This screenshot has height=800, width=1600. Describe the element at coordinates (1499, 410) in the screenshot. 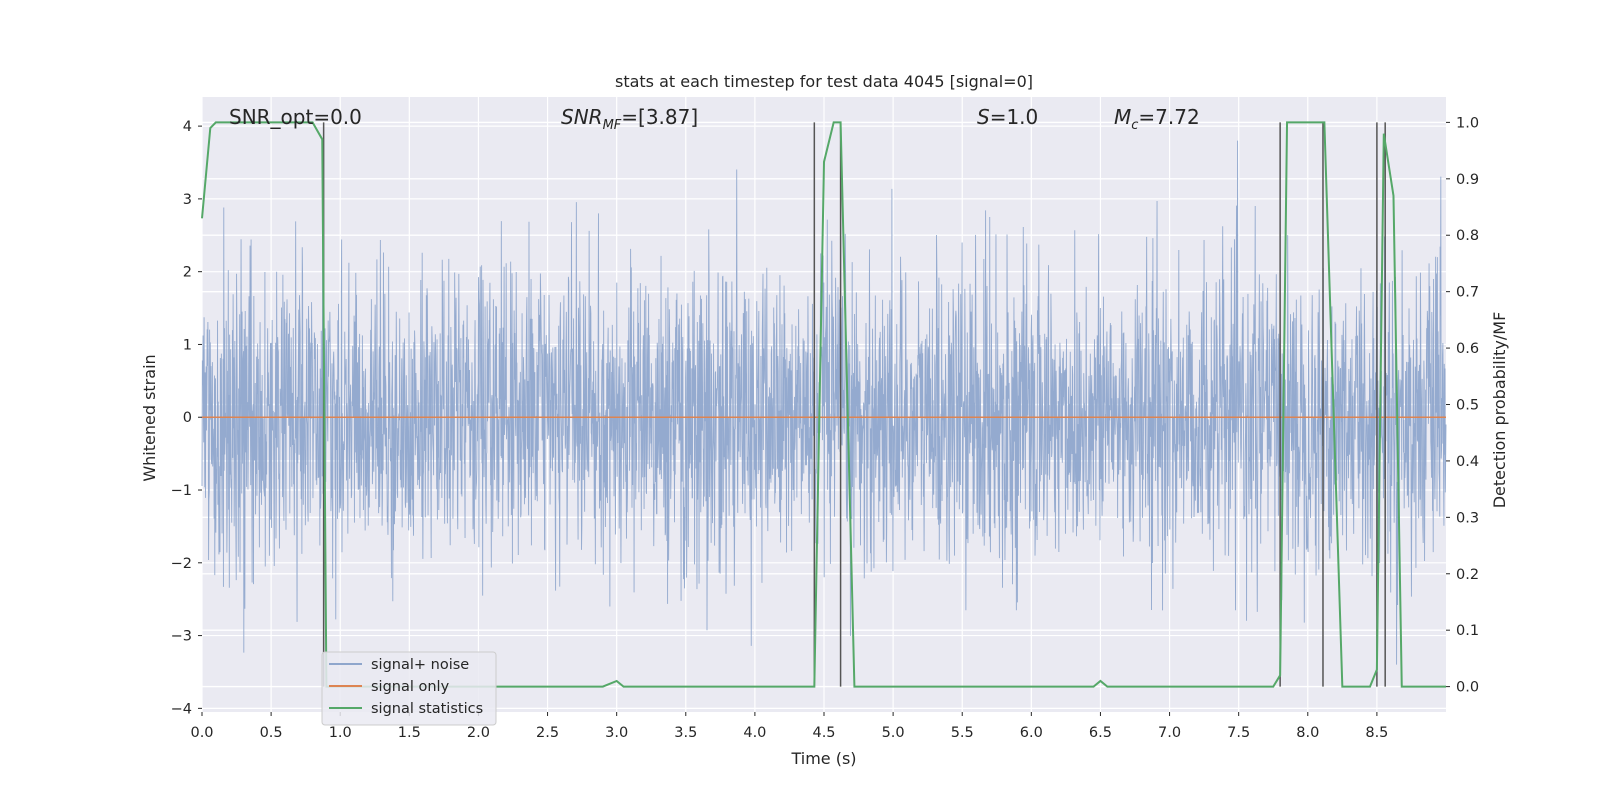

I see `y2-axis-label: Detection probability/MF` at that location.